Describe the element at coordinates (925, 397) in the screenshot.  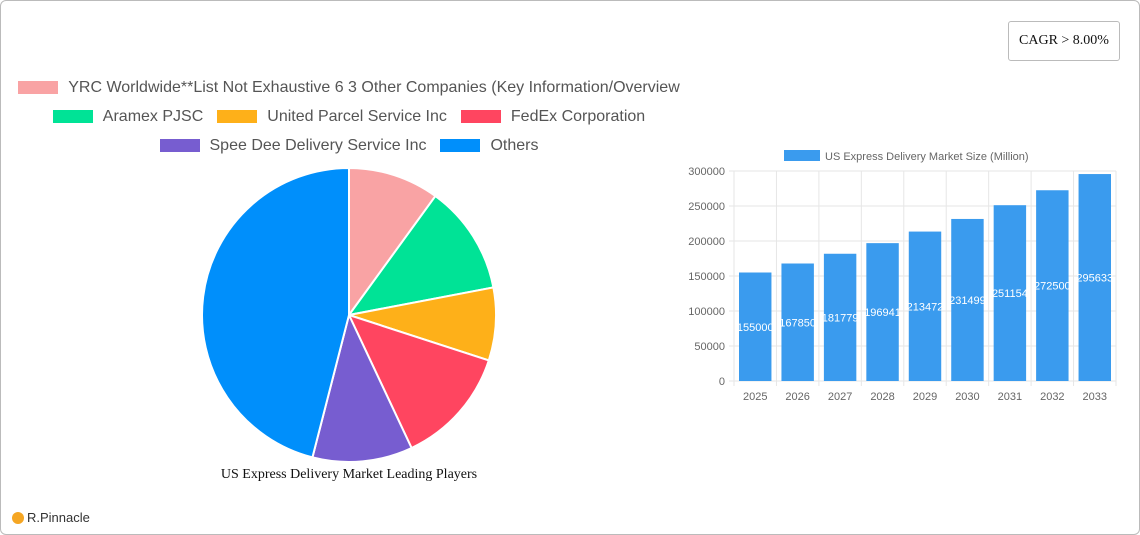
I see `x-tick-label: 2029` at that location.